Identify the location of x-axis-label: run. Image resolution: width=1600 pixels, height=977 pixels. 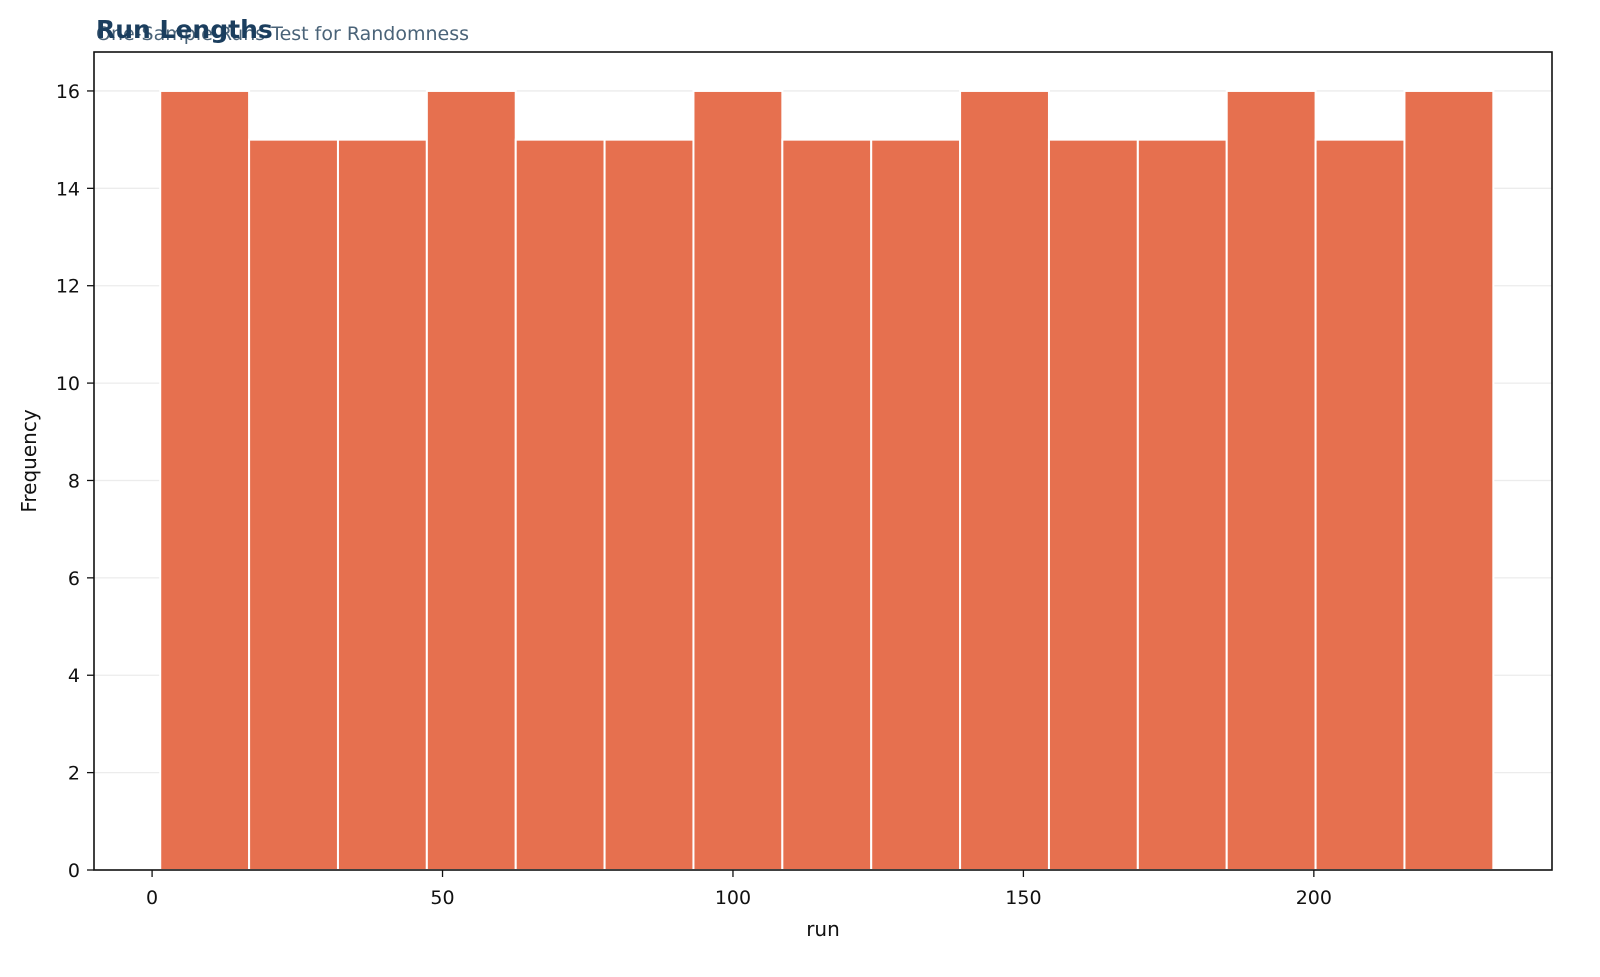
(823, 929).